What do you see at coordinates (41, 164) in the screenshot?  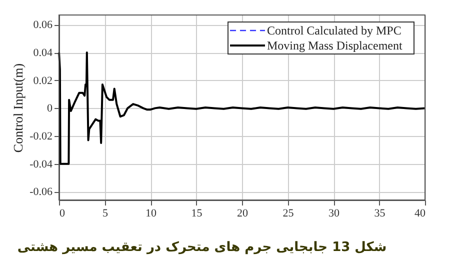 I see `y-tick-label: -0.04` at bounding box center [41, 164].